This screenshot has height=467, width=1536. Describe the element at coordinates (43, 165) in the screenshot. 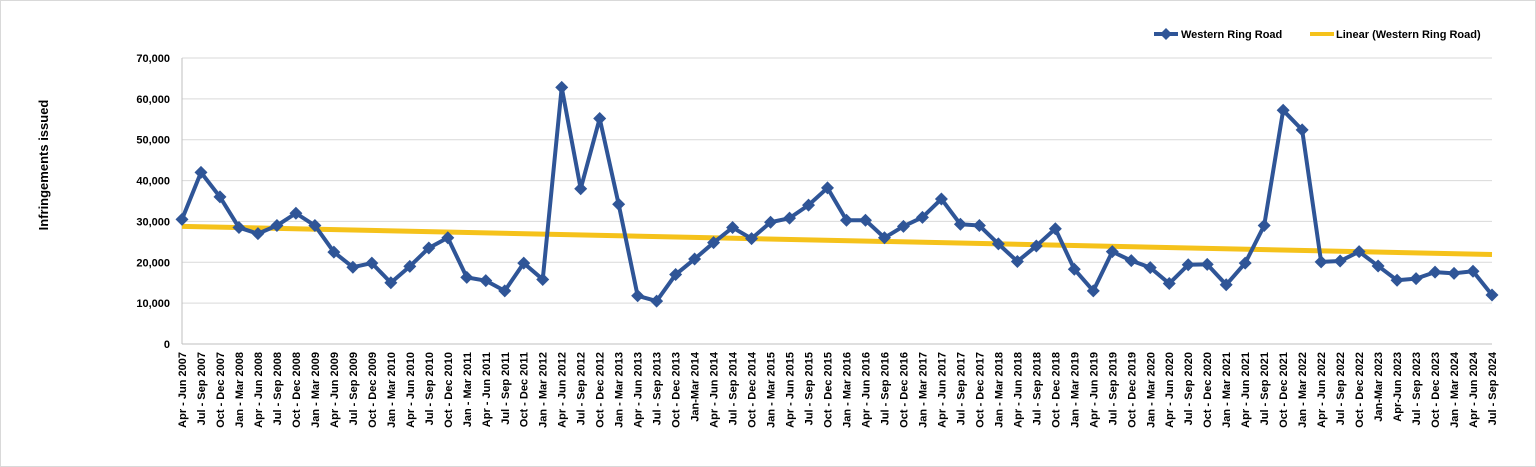

I see `y-axis-label: Infringements issued` at that location.